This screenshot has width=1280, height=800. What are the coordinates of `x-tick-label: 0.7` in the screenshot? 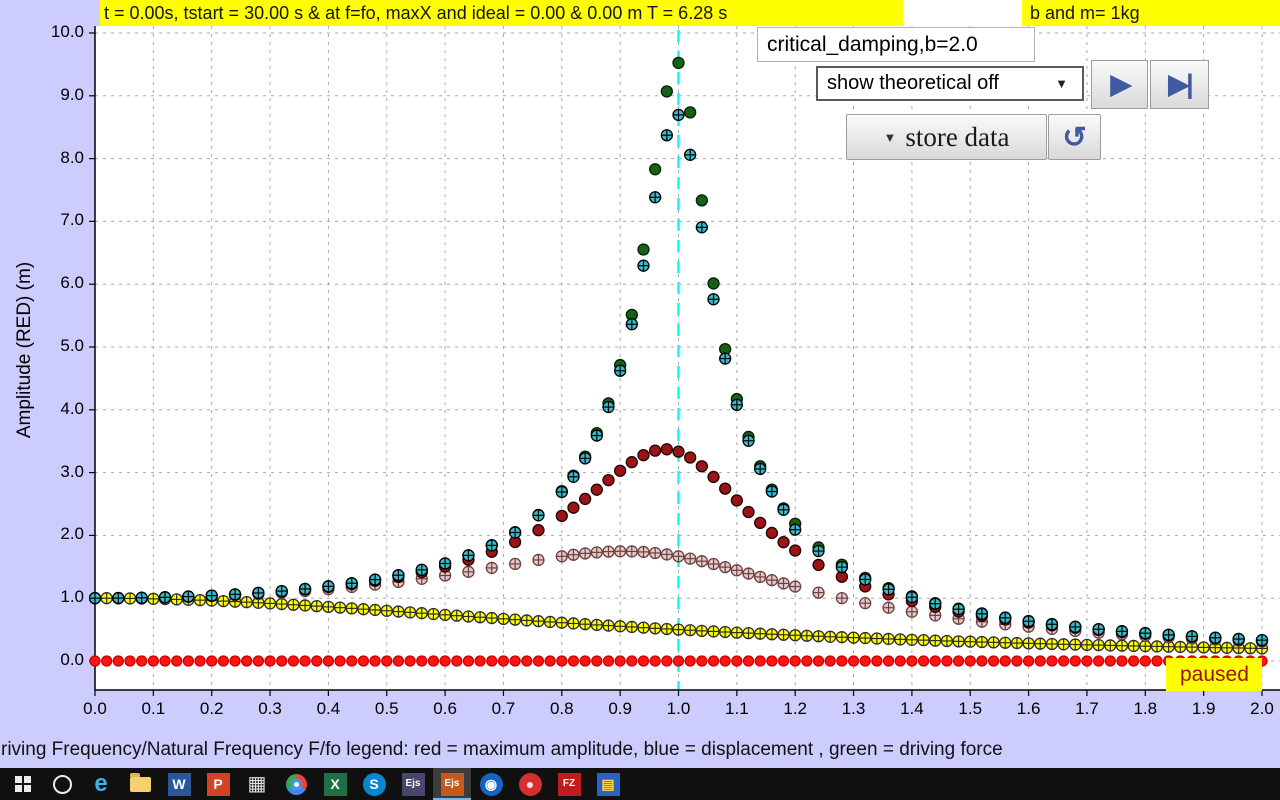 It's located at (503, 708).